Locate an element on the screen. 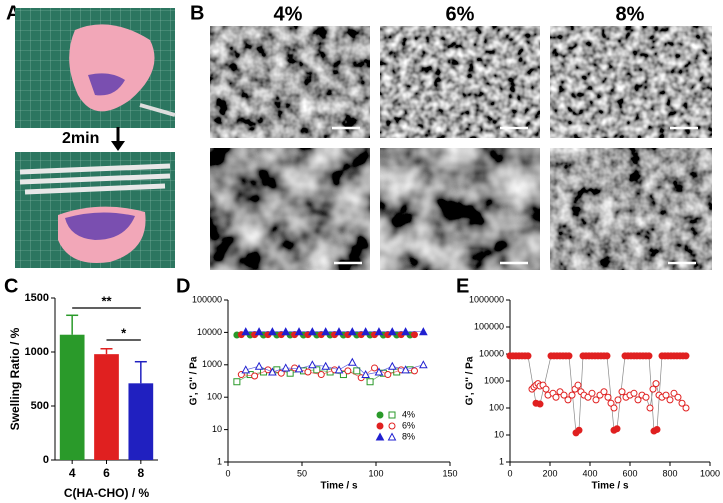 This screenshot has height=503, width=723. column-heading: 6% is located at coordinates (460, 14).